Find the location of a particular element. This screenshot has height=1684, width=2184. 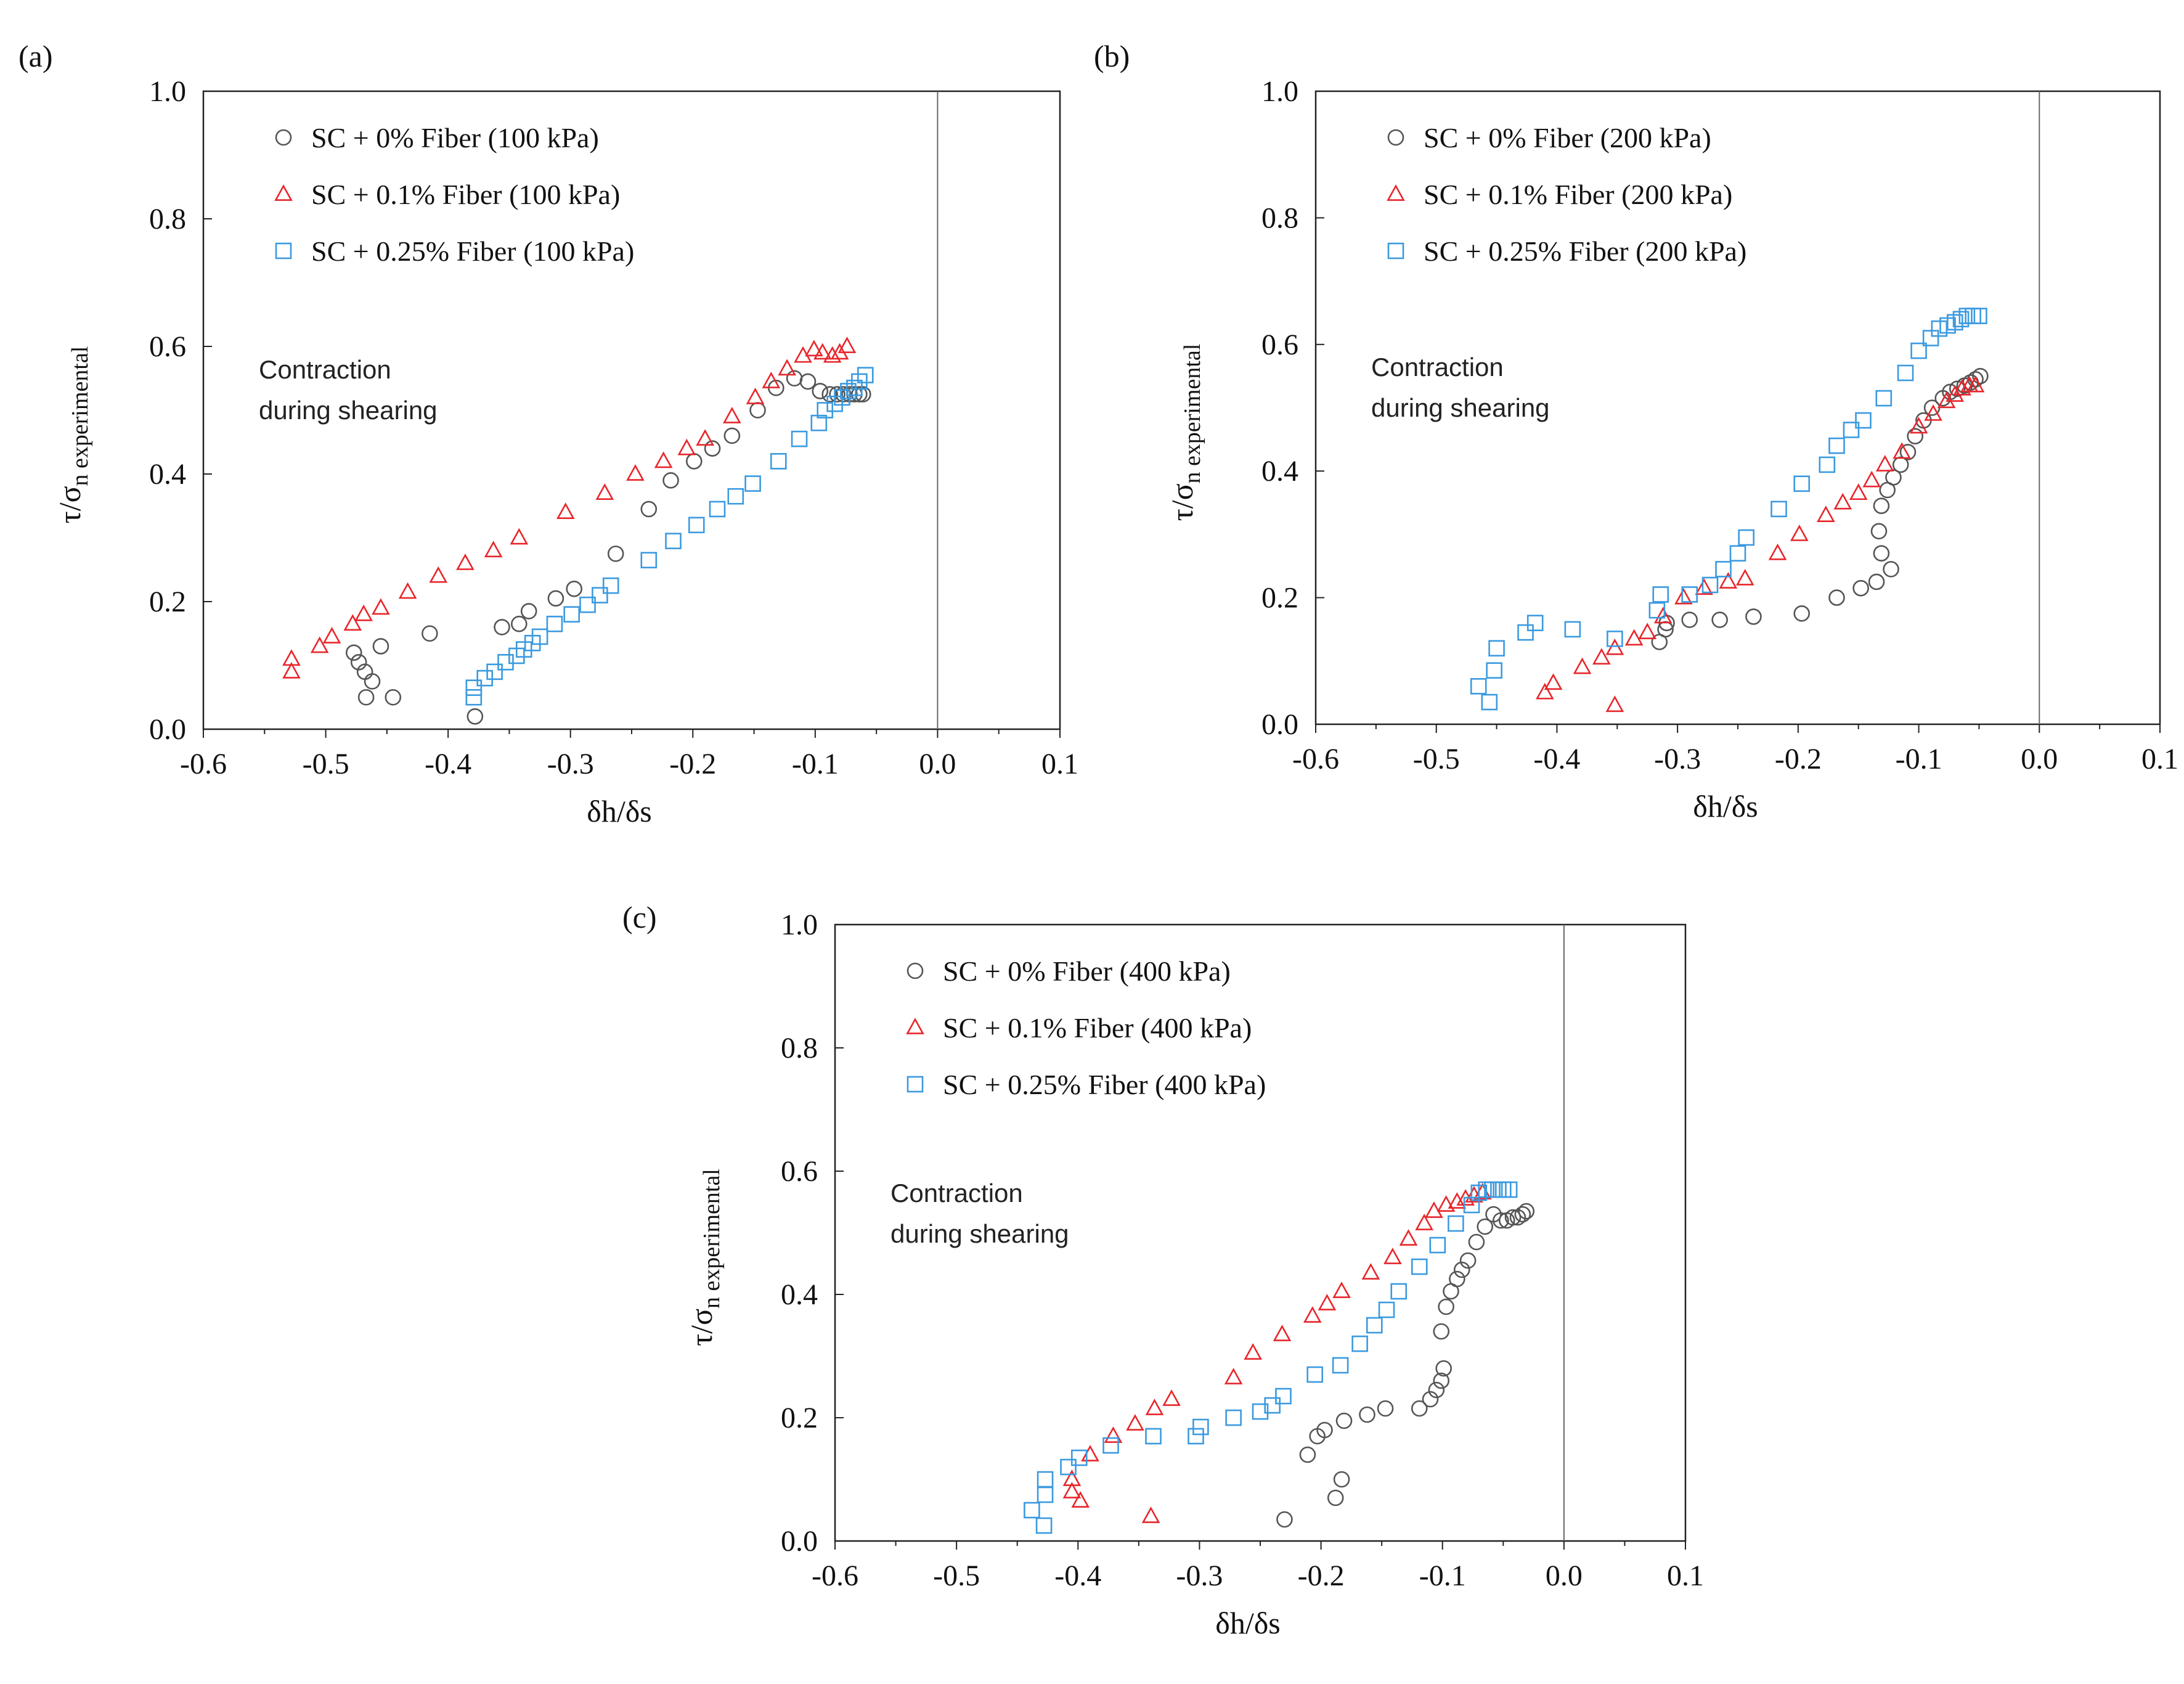

legend-item: SC + 0.1% Fiber (200 kPa) is located at coordinates (1560, 195).